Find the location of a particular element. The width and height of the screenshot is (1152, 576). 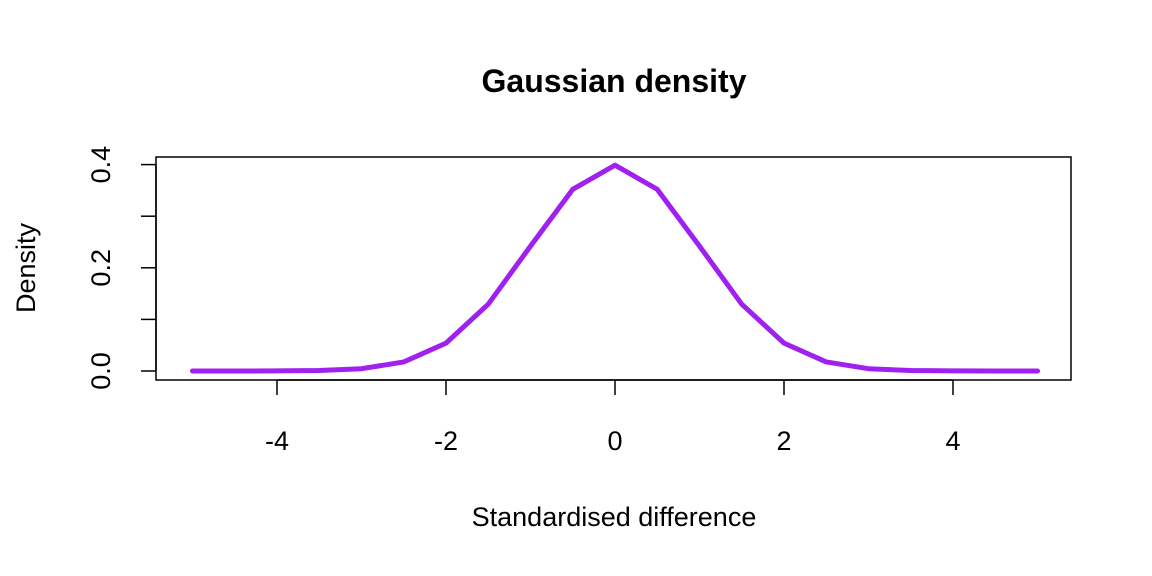

chart-title: Gaussian density is located at coordinates (614, 81).